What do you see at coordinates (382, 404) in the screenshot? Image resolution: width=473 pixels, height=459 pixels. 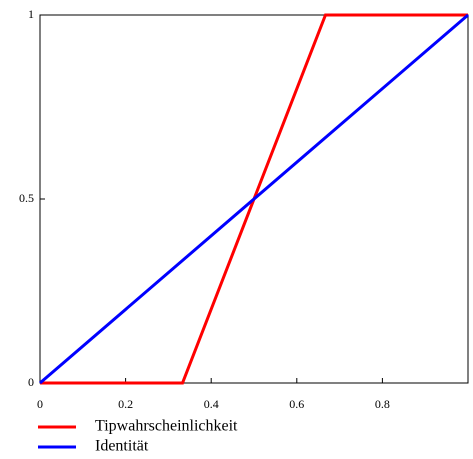 I see `x-tick-label: 0.8` at bounding box center [382, 404].